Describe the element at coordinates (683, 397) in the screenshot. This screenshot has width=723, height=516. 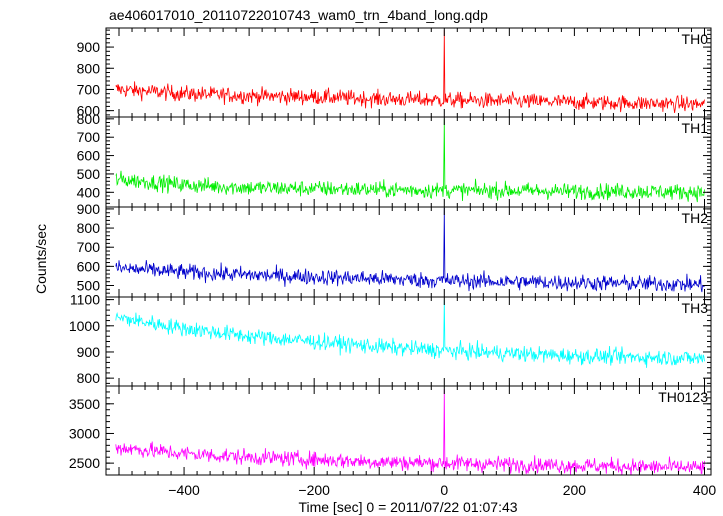
I see `panel-label: TH0123` at that location.